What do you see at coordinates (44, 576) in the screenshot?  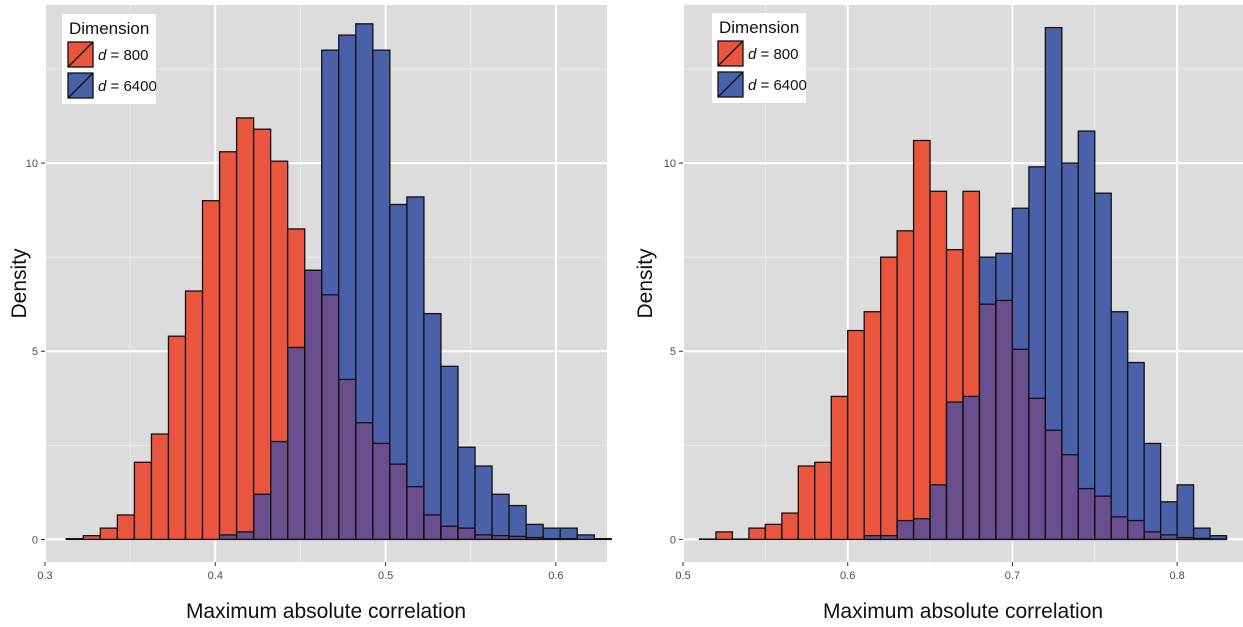 I see `x-tick-label: 0.3` at bounding box center [44, 576].